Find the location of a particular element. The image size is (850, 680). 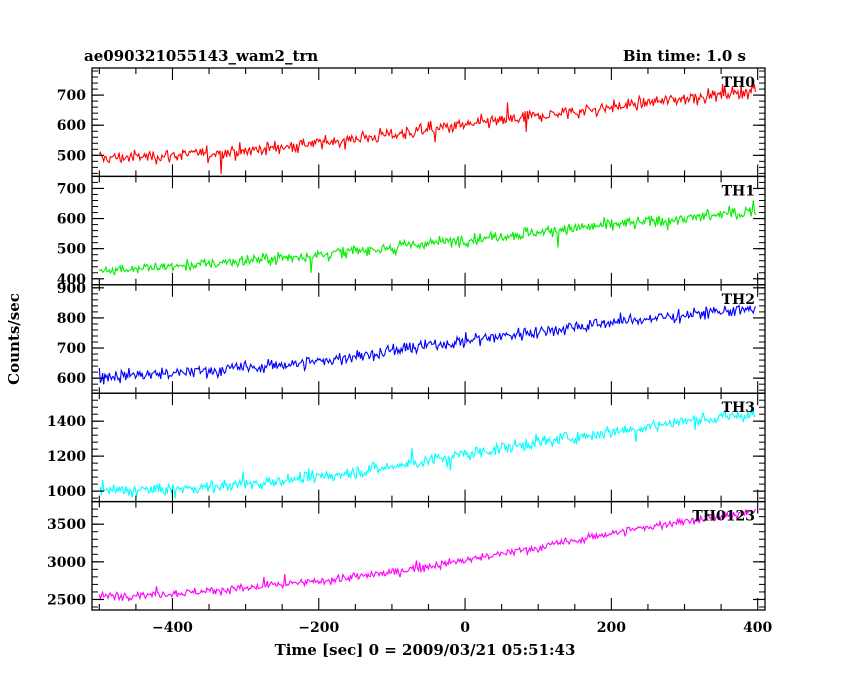

series-line-th1 is located at coordinates (427, 238).